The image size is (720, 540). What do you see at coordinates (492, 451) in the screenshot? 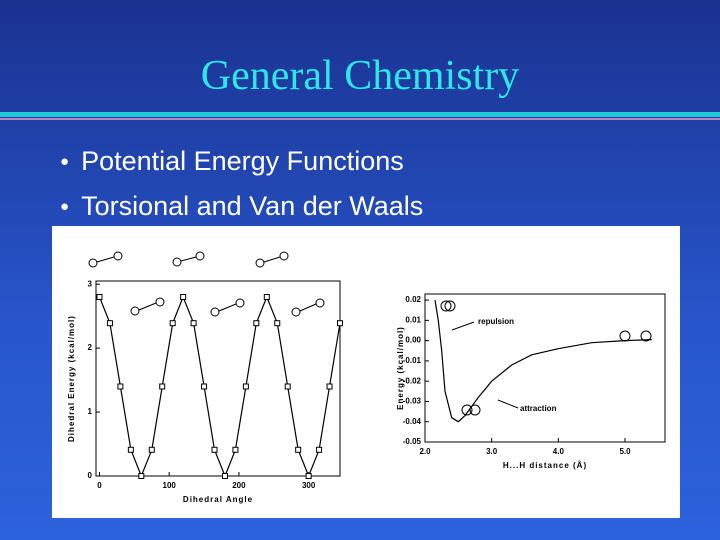
I see `x-tick-label: 3.0` at bounding box center [492, 451].